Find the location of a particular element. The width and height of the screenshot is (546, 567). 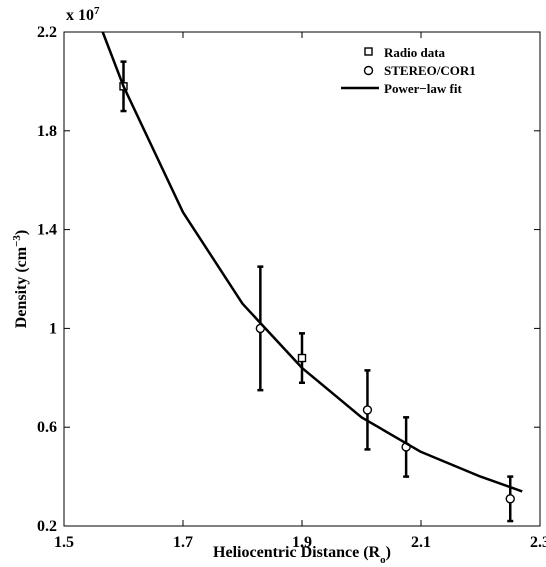

x-axis-title: Heliocentric Distance (Ro) is located at coordinates (302, 555).